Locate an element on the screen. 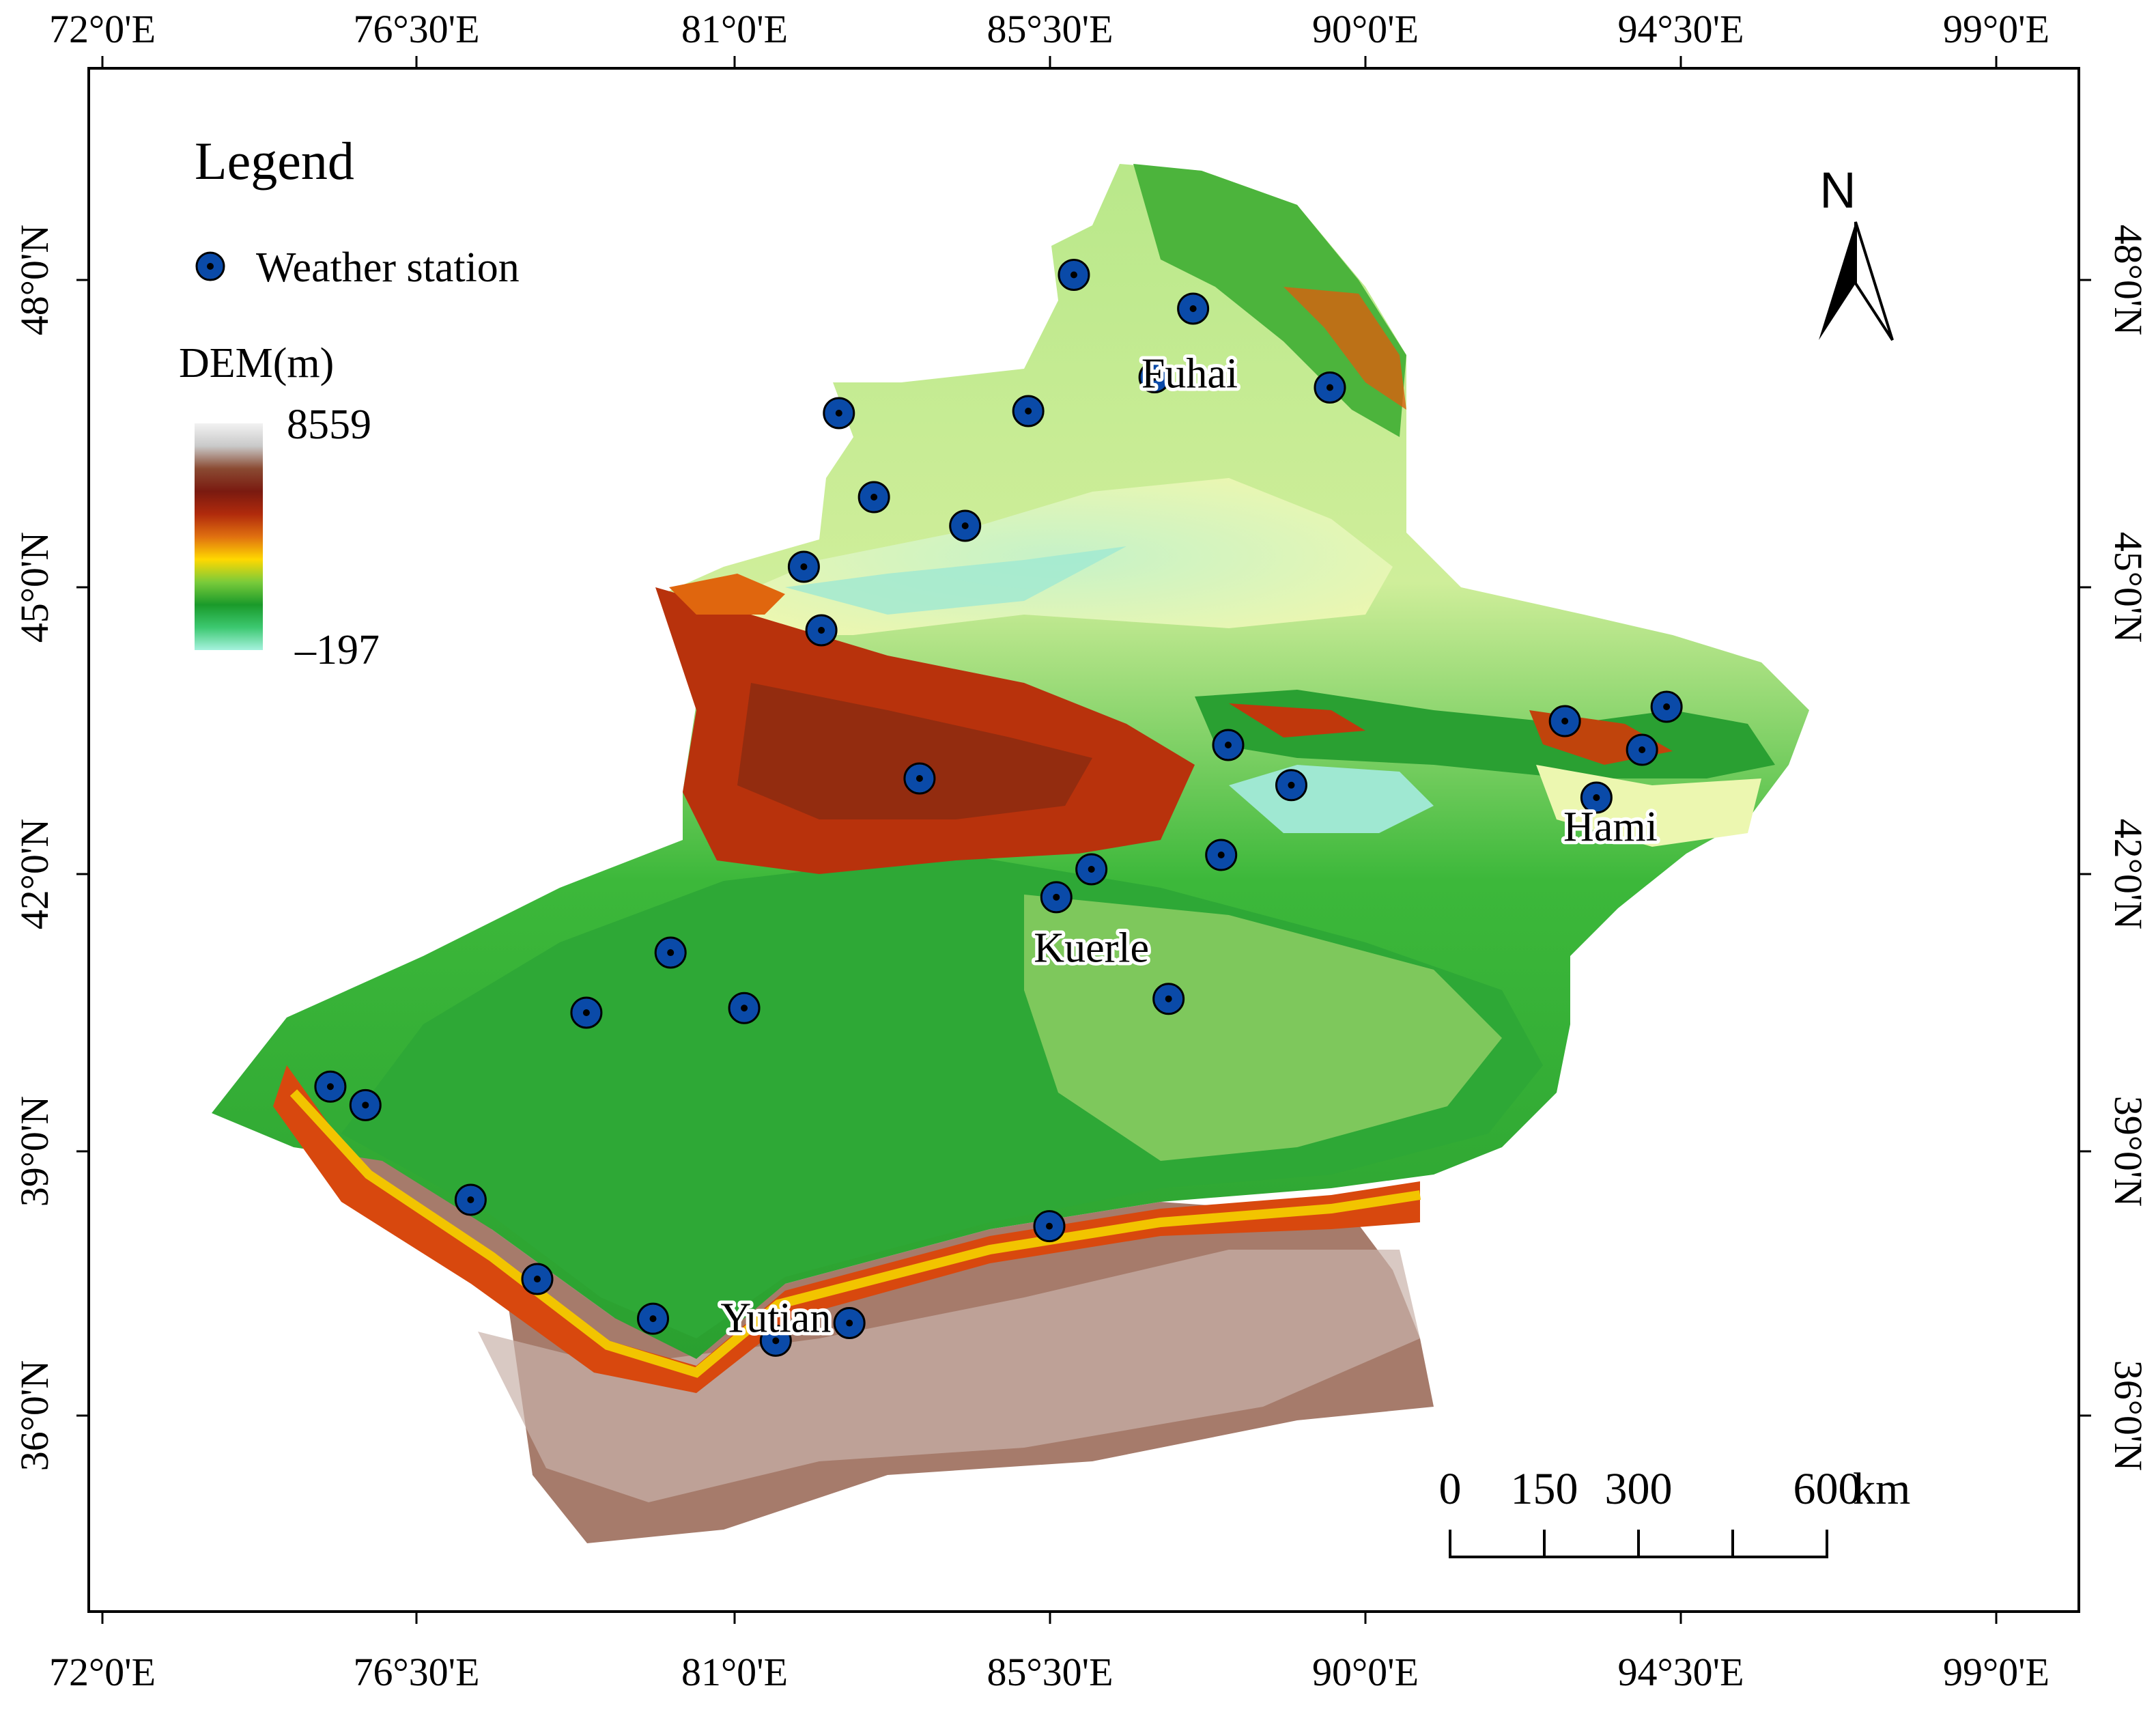  dem-max-label: 8559 is located at coordinates (329, 425).